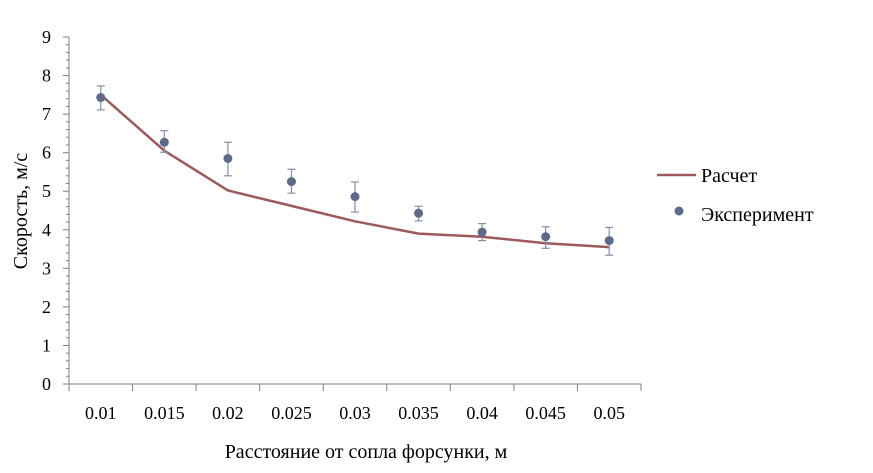 The height and width of the screenshot is (473, 873). Describe the element at coordinates (46, 345) in the screenshot. I see `y-tick-label: 1` at that location.